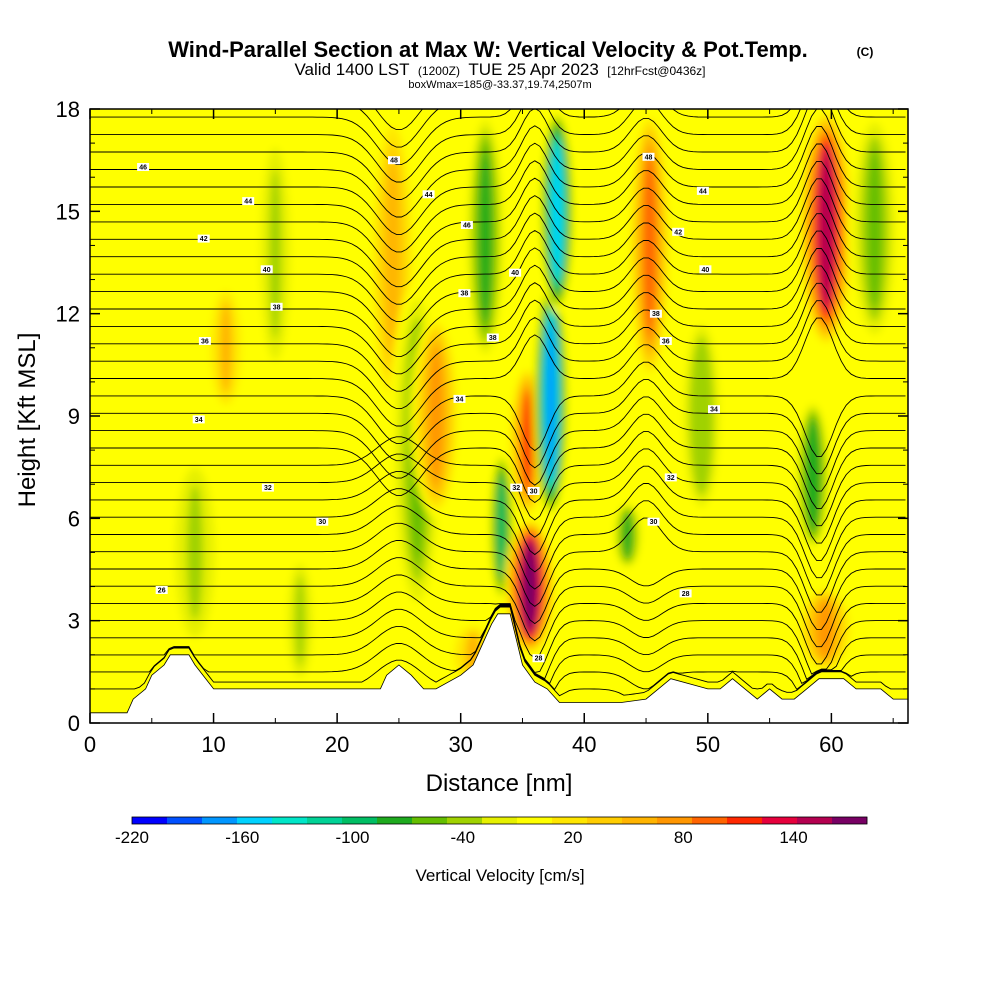  I want to click on subtitle-date: TUE 25 Apr 2023, so click(533, 69).